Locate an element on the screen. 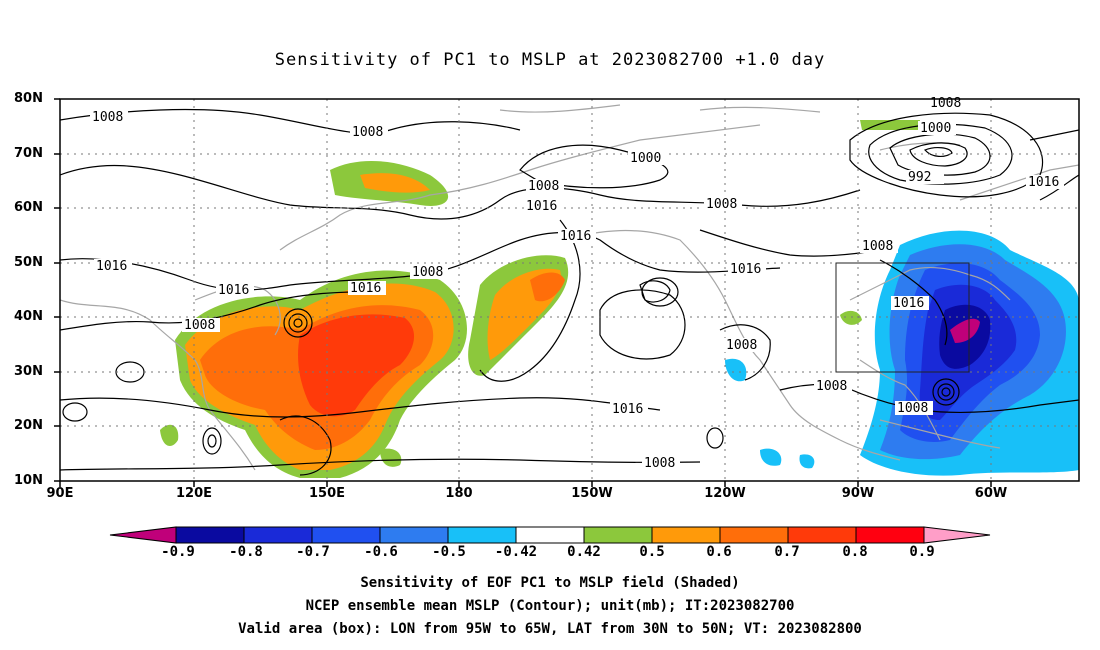 Image resolution: width=1100 pixels, height=650 pixels. lat-label: 60N is located at coordinates (28, 207).